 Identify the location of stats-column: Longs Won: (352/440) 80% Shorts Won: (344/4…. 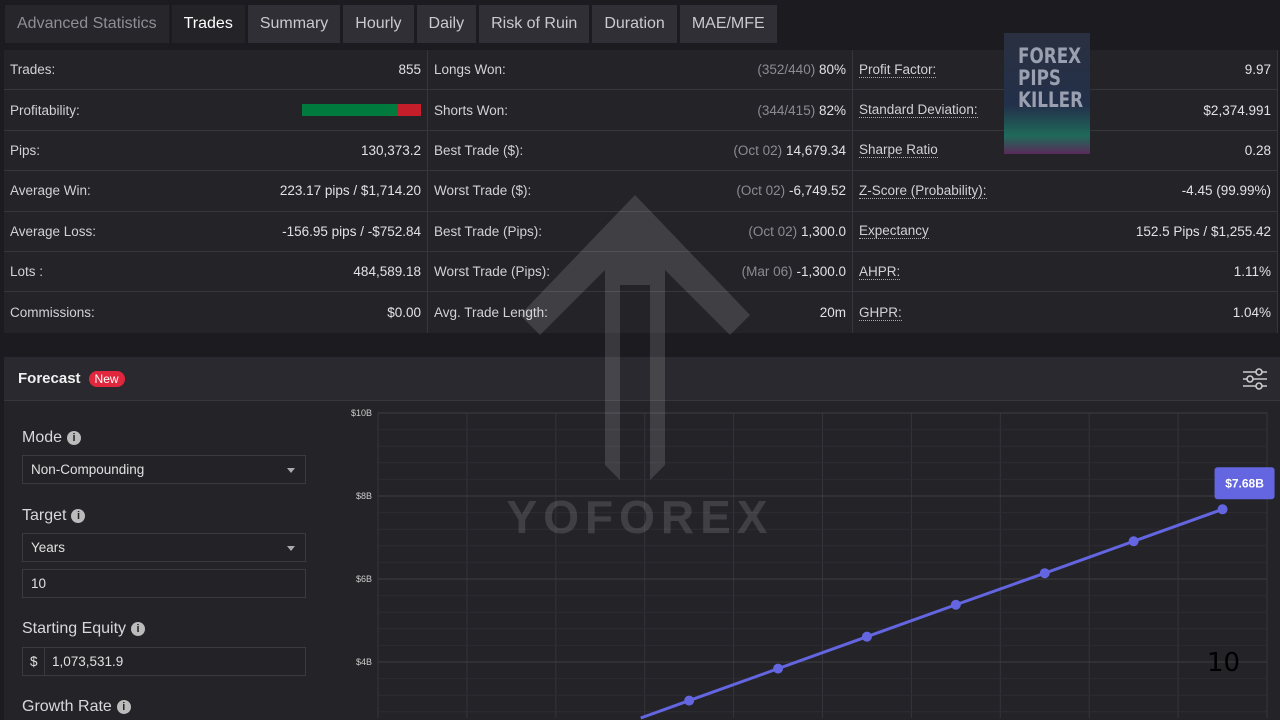
(640, 191).